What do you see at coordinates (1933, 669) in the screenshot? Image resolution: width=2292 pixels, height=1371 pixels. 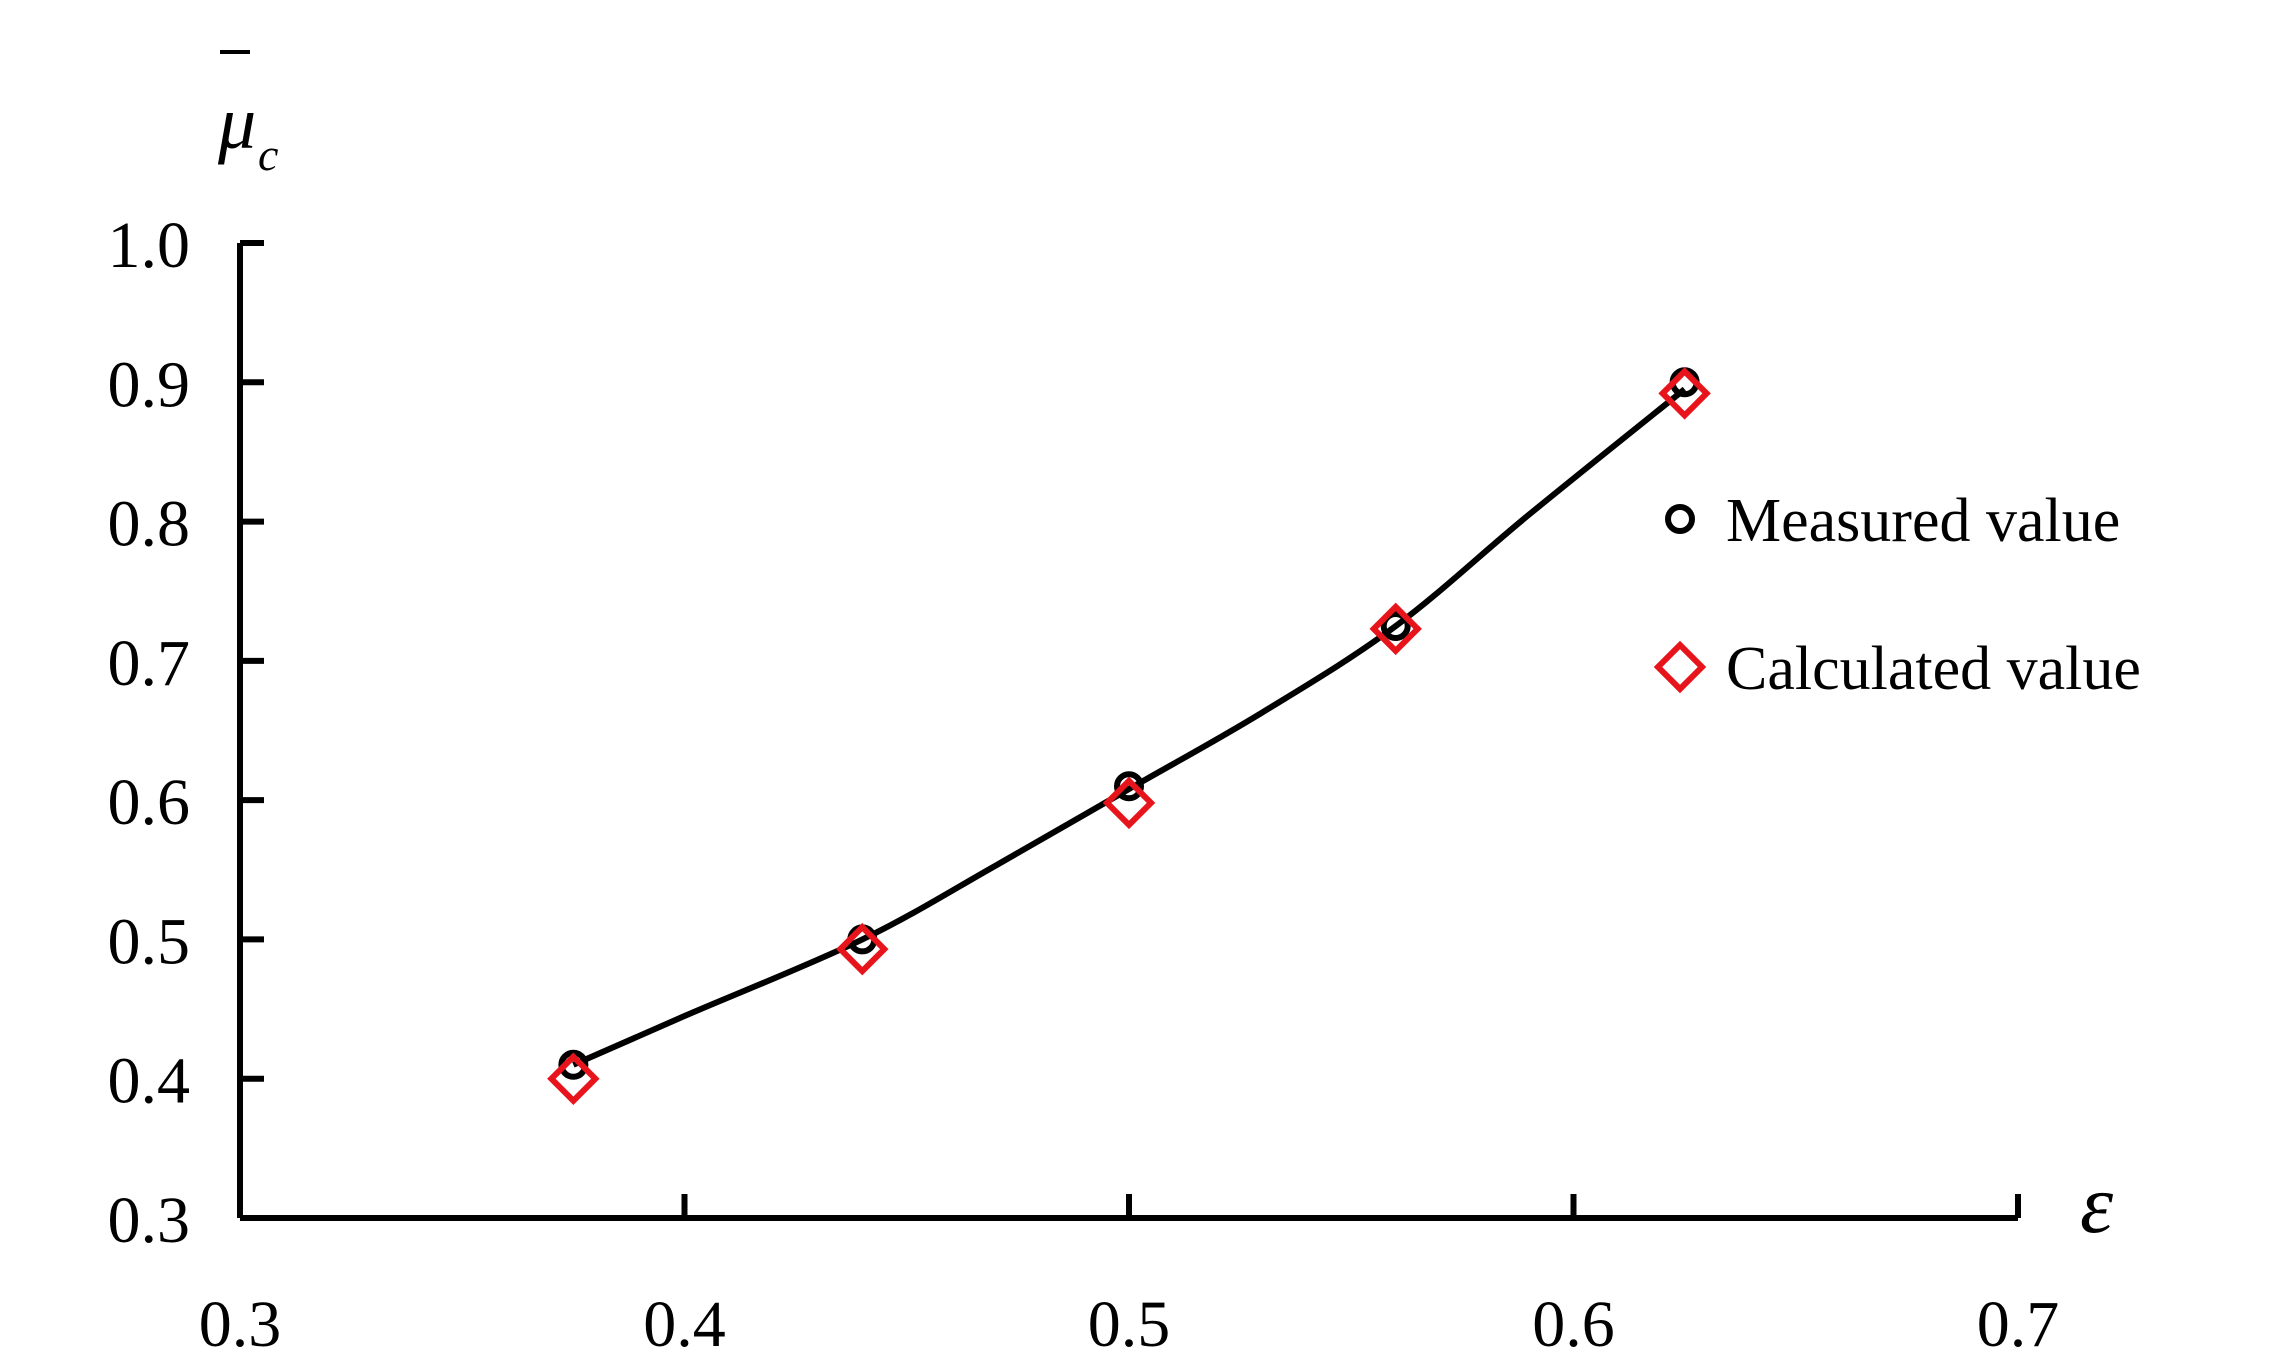 I see `legend-label: Calculated value` at bounding box center [1933, 669].